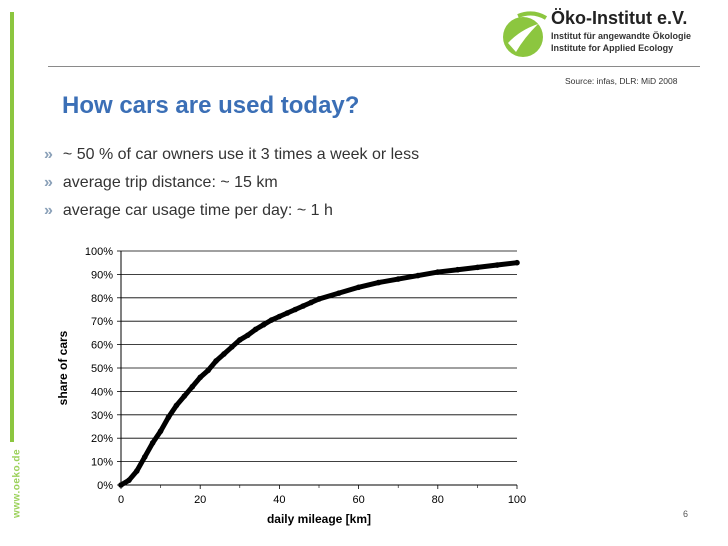  What do you see at coordinates (374, 66) in the screenshot?
I see `header-divider` at bounding box center [374, 66].